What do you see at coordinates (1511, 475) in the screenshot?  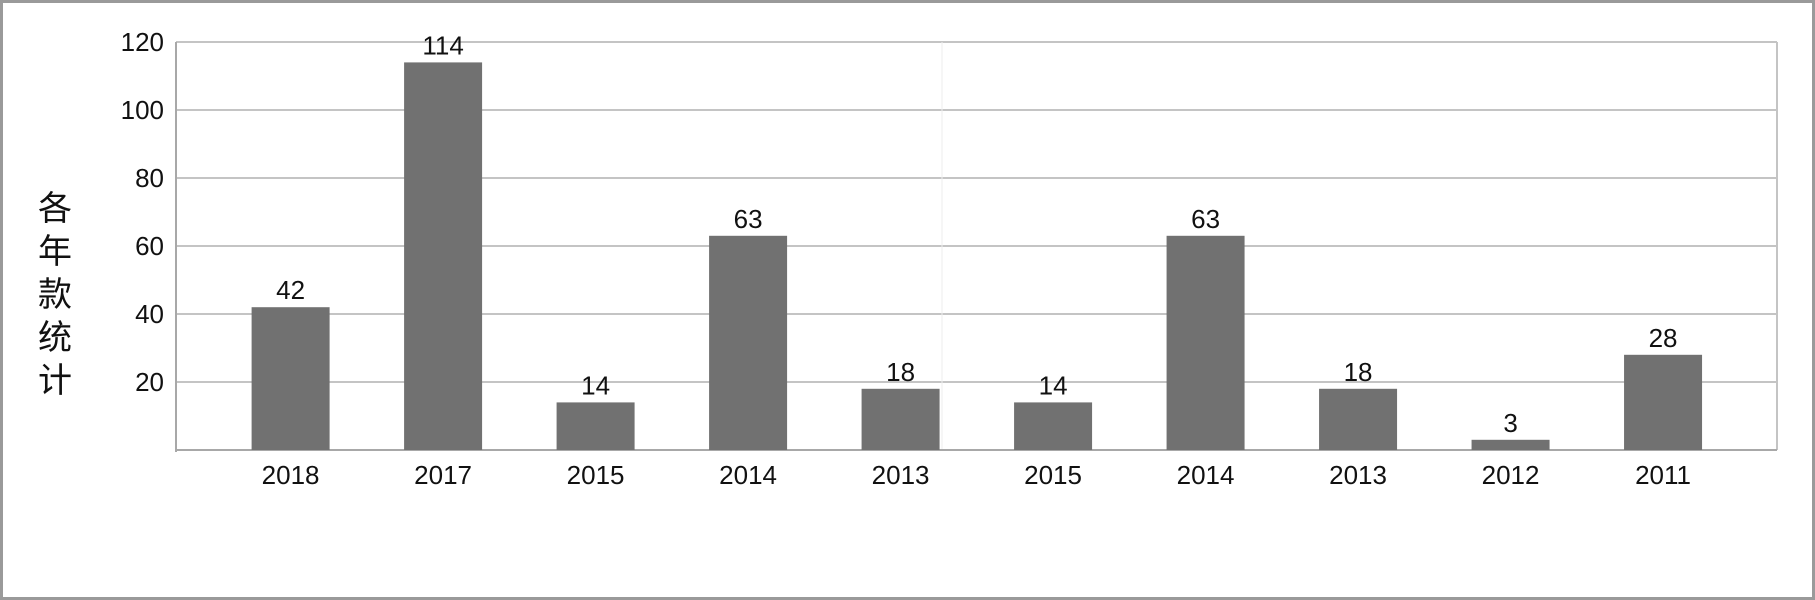 I see `x-tick-label: 2012` at bounding box center [1511, 475].